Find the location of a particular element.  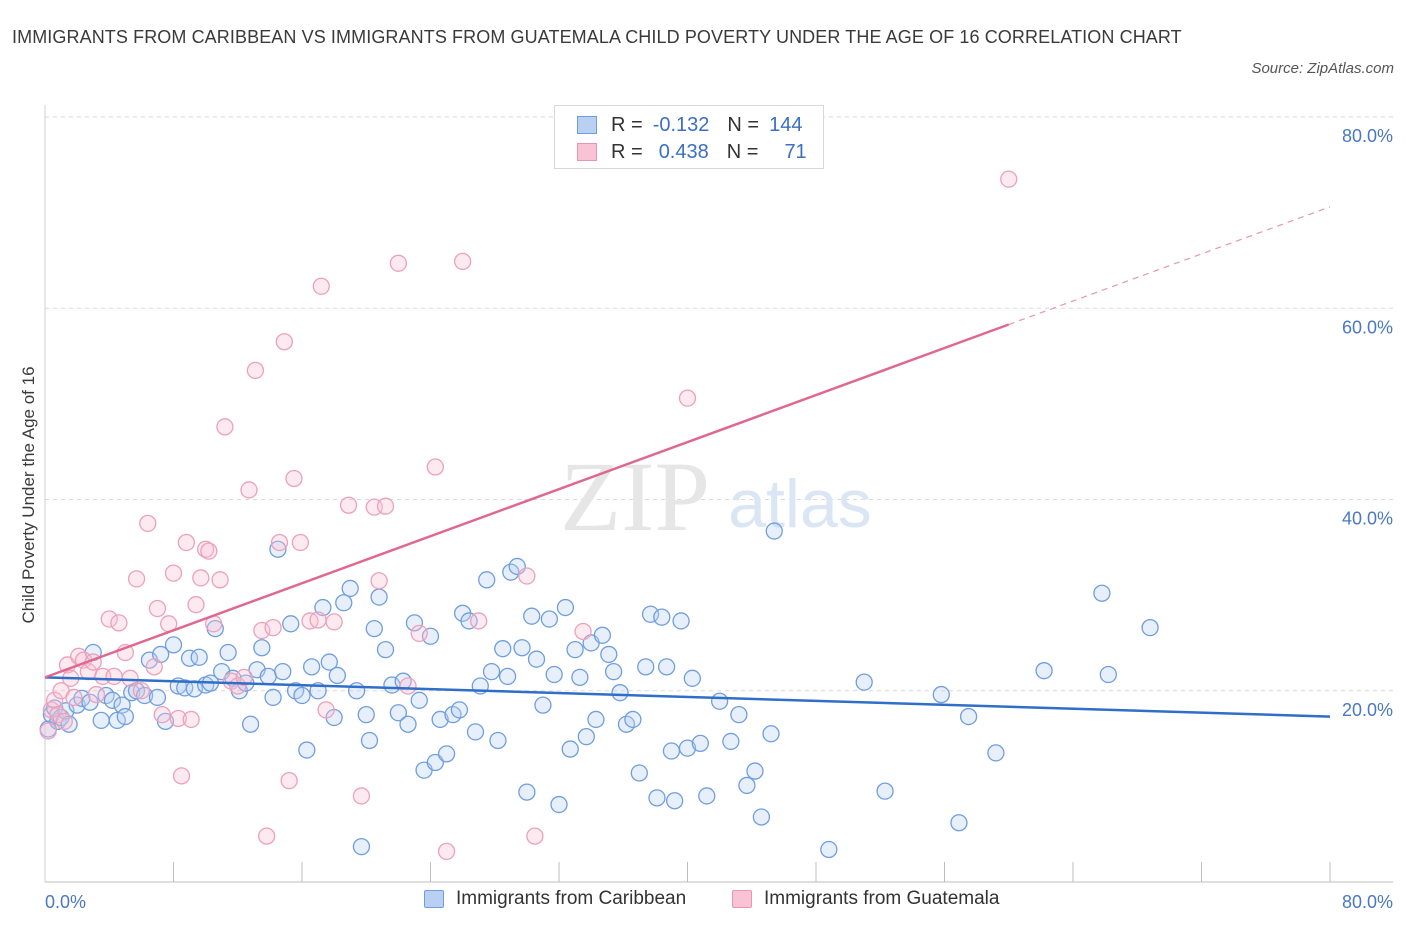

legend-n-value: 144 is located at coordinates (786, 124).